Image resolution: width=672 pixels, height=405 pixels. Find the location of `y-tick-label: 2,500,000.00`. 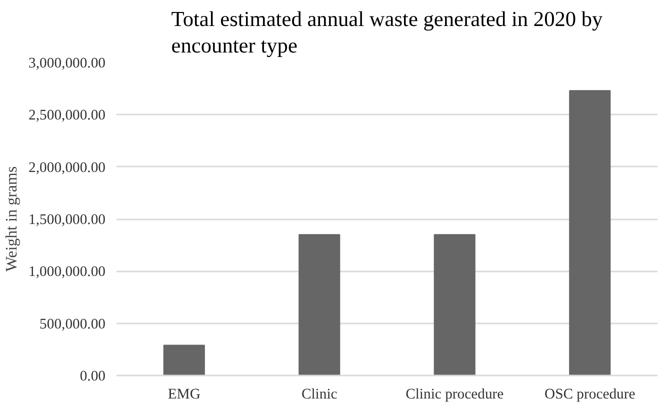

y-tick-label: 2,500,000.00 is located at coordinates (67, 116).